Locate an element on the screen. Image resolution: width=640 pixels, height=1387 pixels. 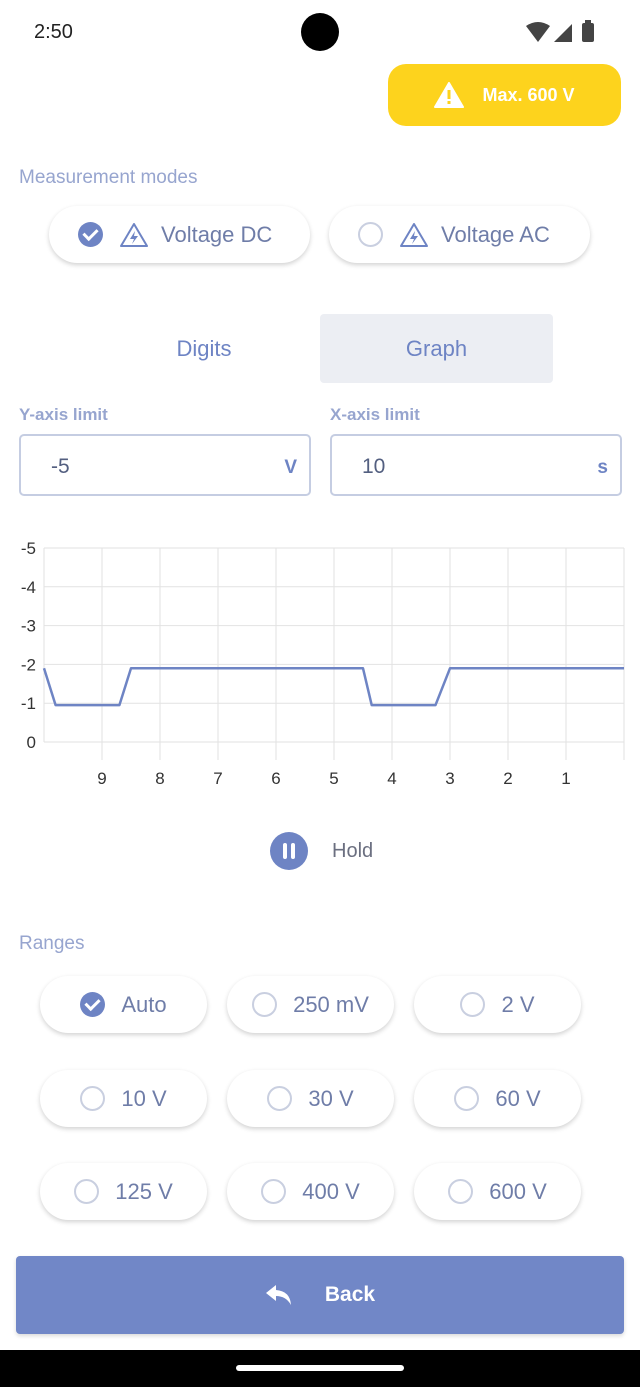
y-tick-label: -3 is located at coordinates (28, 626).